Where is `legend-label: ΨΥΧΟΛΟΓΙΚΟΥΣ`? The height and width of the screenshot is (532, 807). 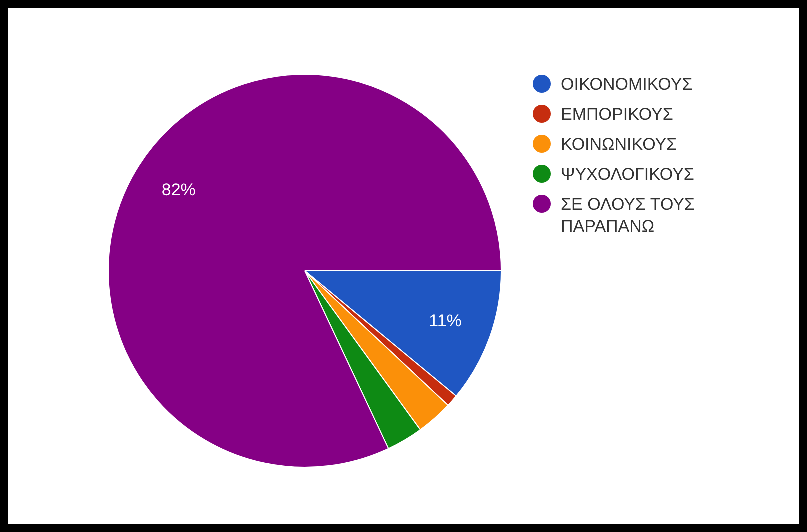
legend-label: ΨΥΧΟΛΟΓΙΚΟΥΣ is located at coordinates (628, 175).